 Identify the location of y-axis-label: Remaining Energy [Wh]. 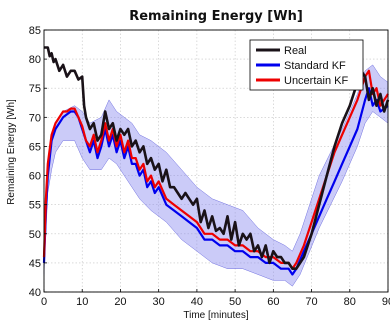
(11, 152).